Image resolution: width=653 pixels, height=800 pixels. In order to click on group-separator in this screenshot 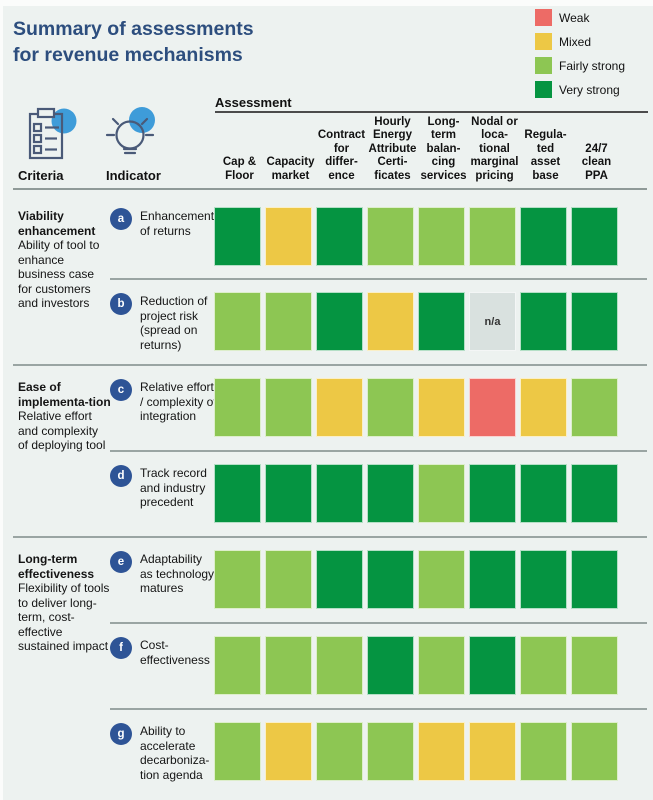, I will do `click(330, 365)`.